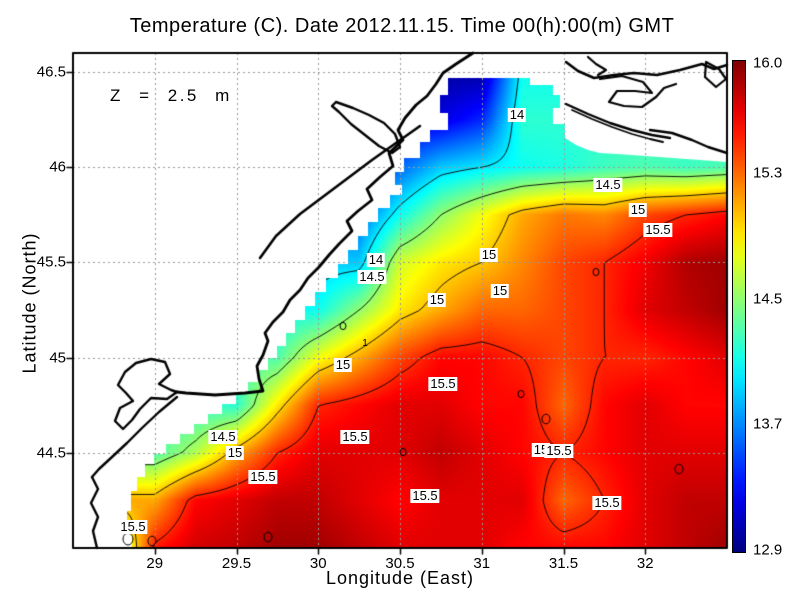  What do you see at coordinates (365, 343) in the screenshot?
I see `contour-label: 1` at bounding box center [365, 343].